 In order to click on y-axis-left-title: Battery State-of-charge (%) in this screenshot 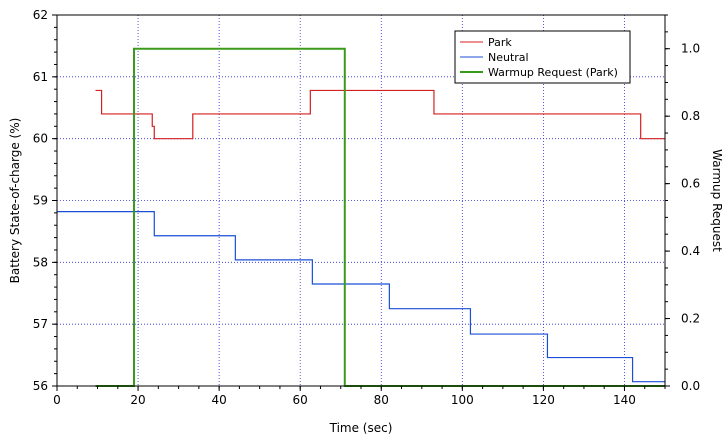, I will do `click(15, 201)`.